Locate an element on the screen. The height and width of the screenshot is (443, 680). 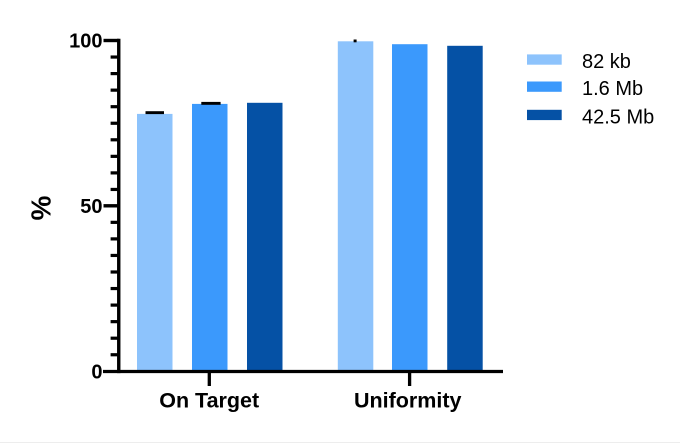
svg-text: 50 is located at coordinates (91, 207).